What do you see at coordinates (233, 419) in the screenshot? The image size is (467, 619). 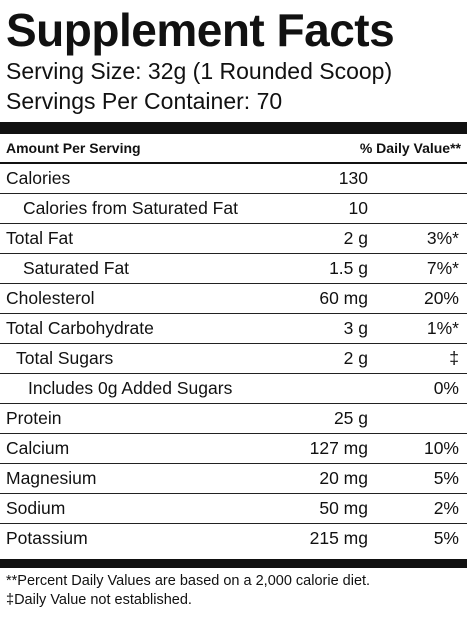 I see `nutrient-row-protein: Protein 25 g` at bounding box center [233, 419].